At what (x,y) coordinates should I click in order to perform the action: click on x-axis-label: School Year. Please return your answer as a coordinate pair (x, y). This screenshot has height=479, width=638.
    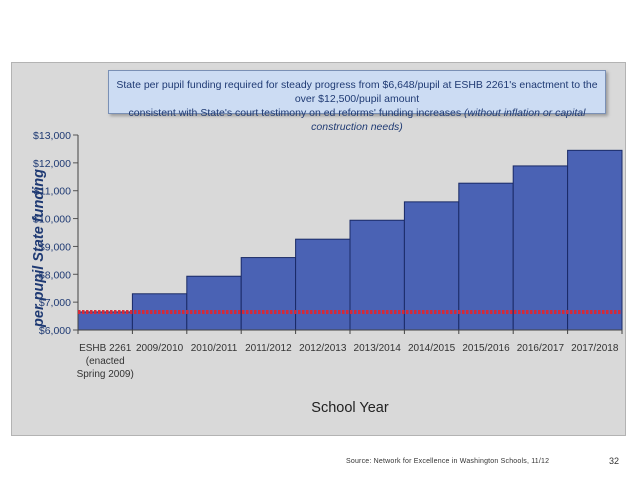
    Looking at the image, I should click on (350, 408).